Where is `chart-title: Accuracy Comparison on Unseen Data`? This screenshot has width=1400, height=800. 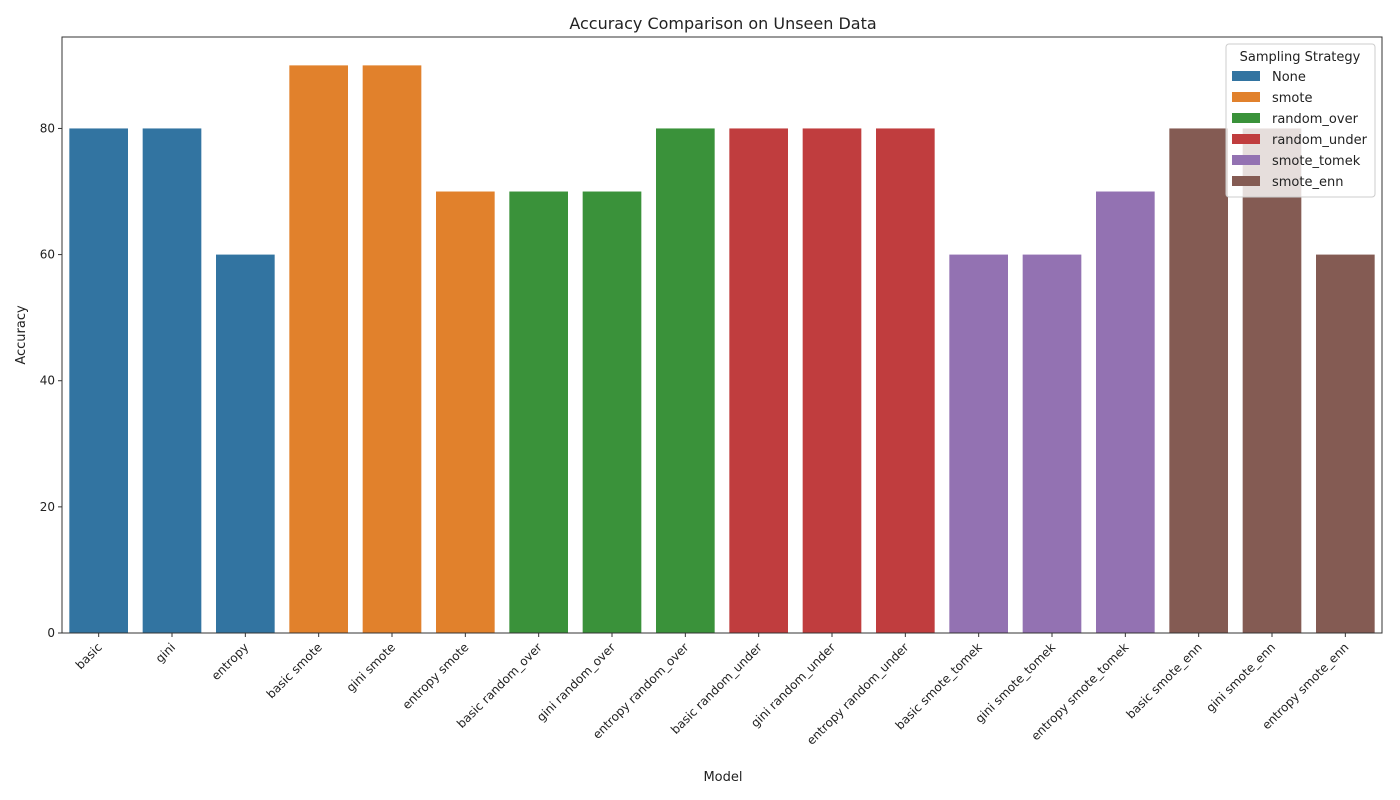 chart-title: Accuracy Comparison on Unseen Data is located at coordinates (722, 23).